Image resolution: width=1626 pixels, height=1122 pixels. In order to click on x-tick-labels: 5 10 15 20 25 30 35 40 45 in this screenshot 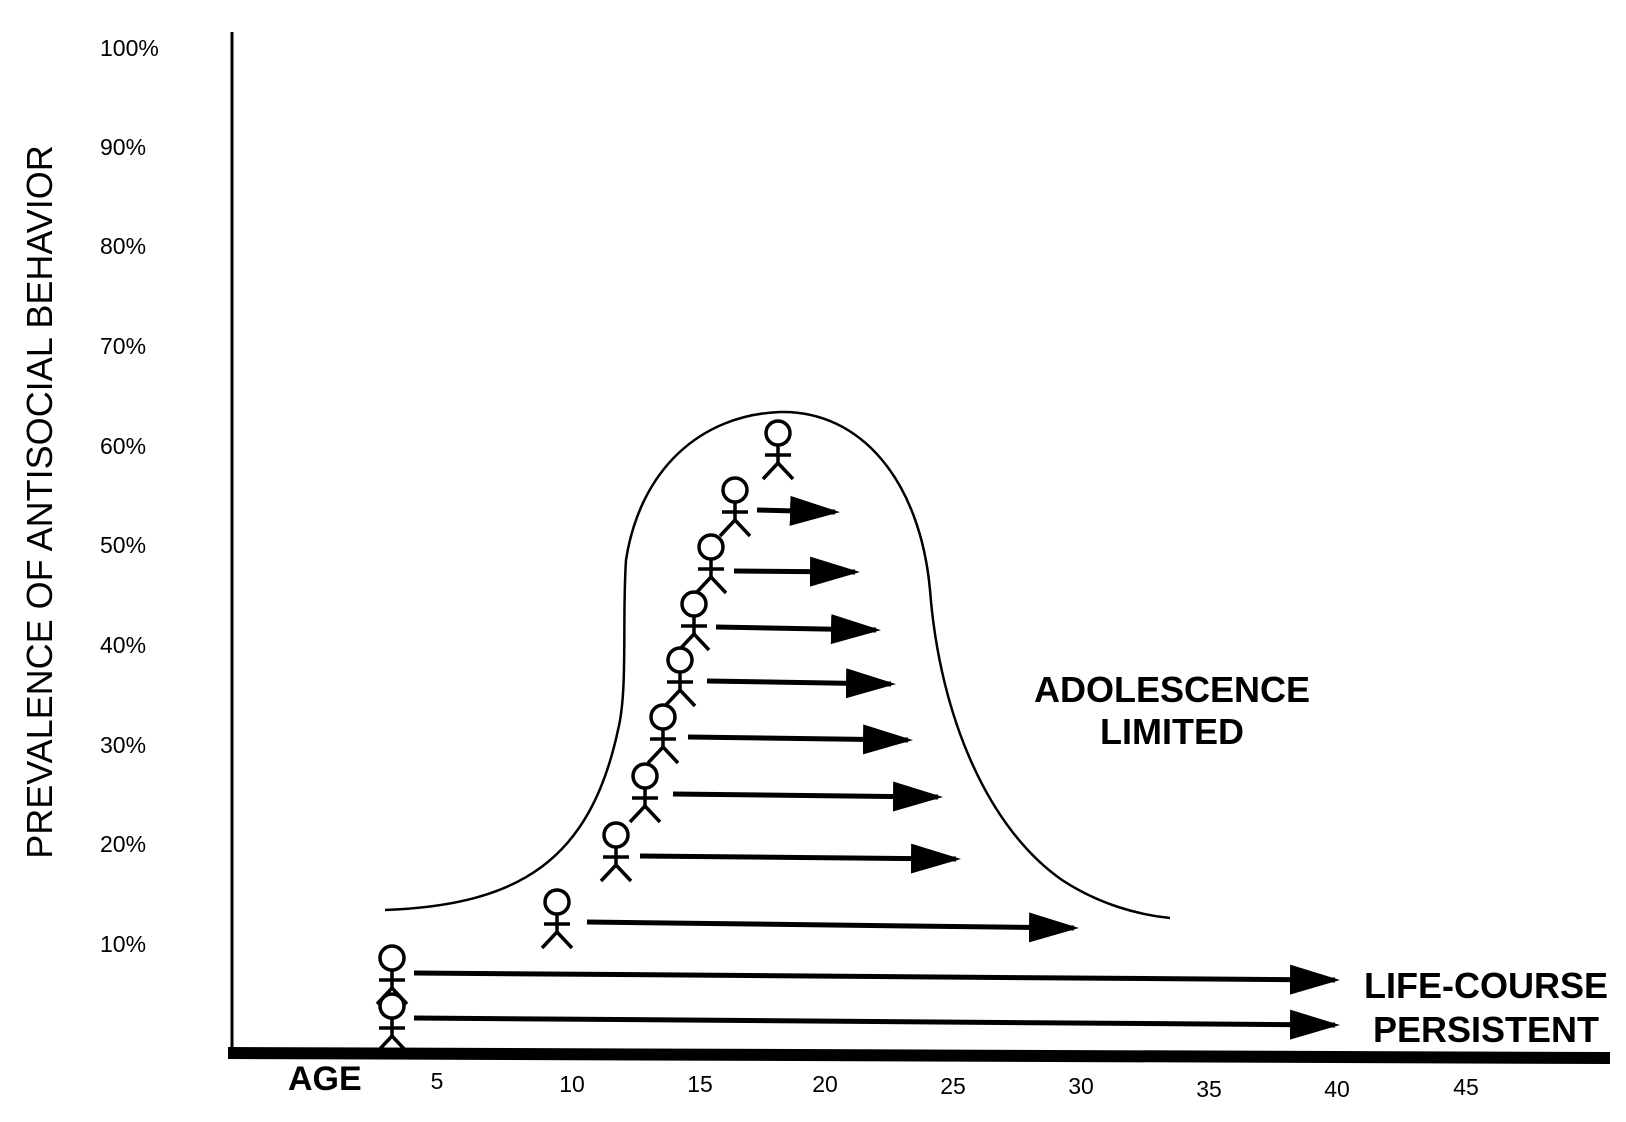, I will do `click(955, 1085)`.